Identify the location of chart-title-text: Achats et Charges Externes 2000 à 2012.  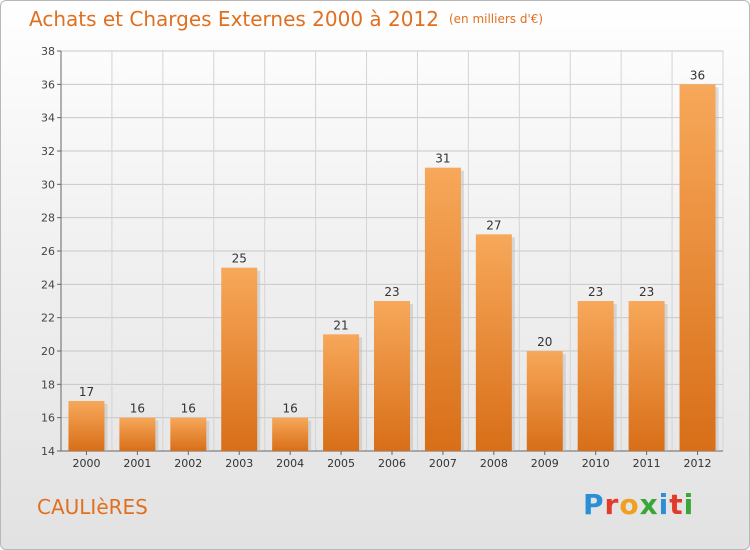
(234, 19).